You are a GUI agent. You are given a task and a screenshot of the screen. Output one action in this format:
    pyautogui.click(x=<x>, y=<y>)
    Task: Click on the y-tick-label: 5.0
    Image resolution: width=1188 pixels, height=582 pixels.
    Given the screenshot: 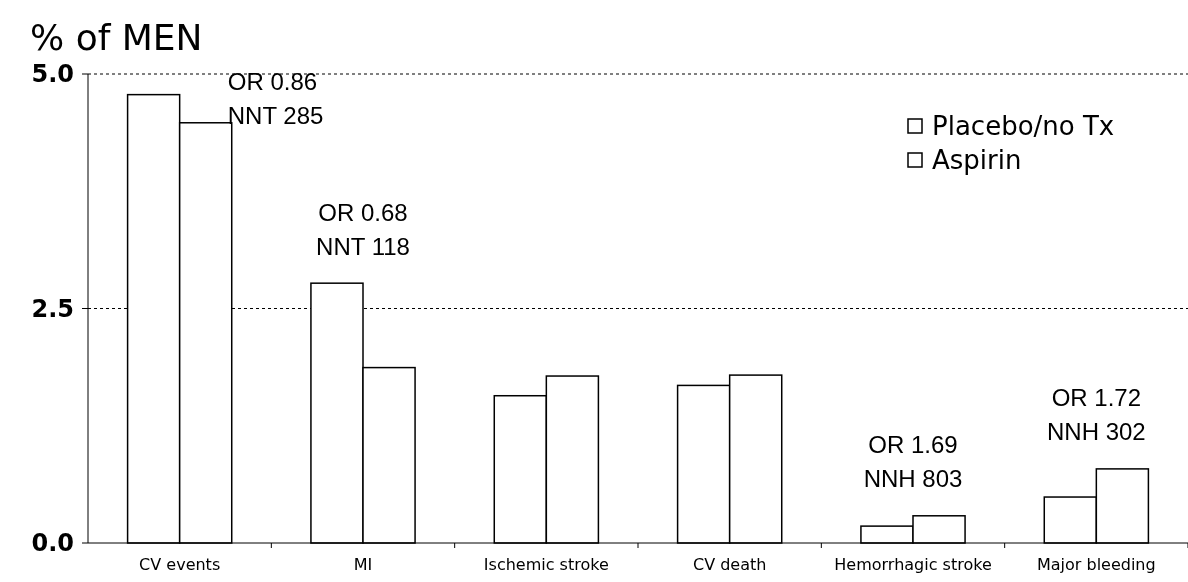 What is the action you would take?
    pyautogui.click(x=52, y=74)
    